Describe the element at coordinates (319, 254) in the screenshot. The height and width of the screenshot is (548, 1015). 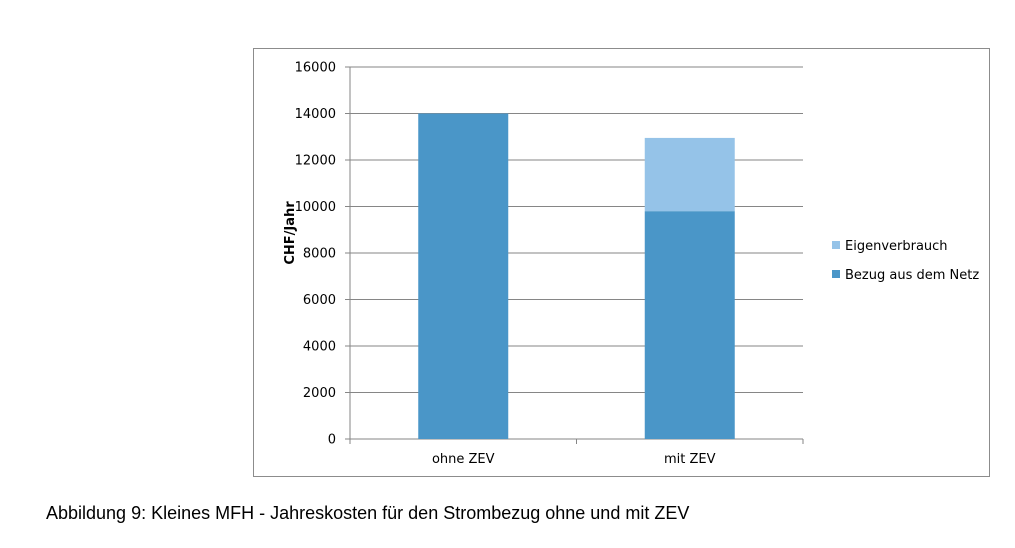
I see `y-tick-label-8000: 8000` at that location.